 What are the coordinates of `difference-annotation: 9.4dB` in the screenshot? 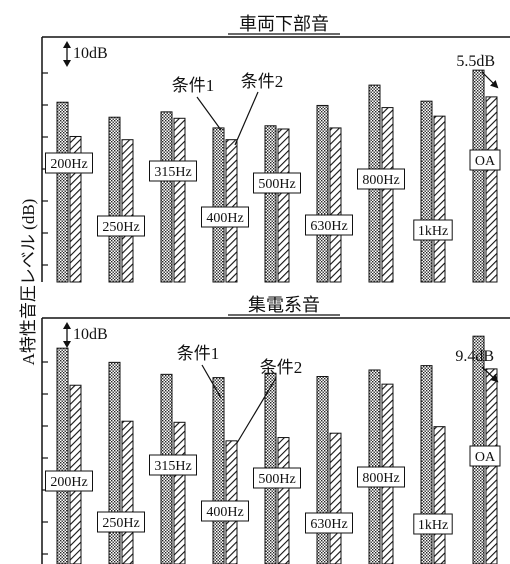 It's located at (474, 356).